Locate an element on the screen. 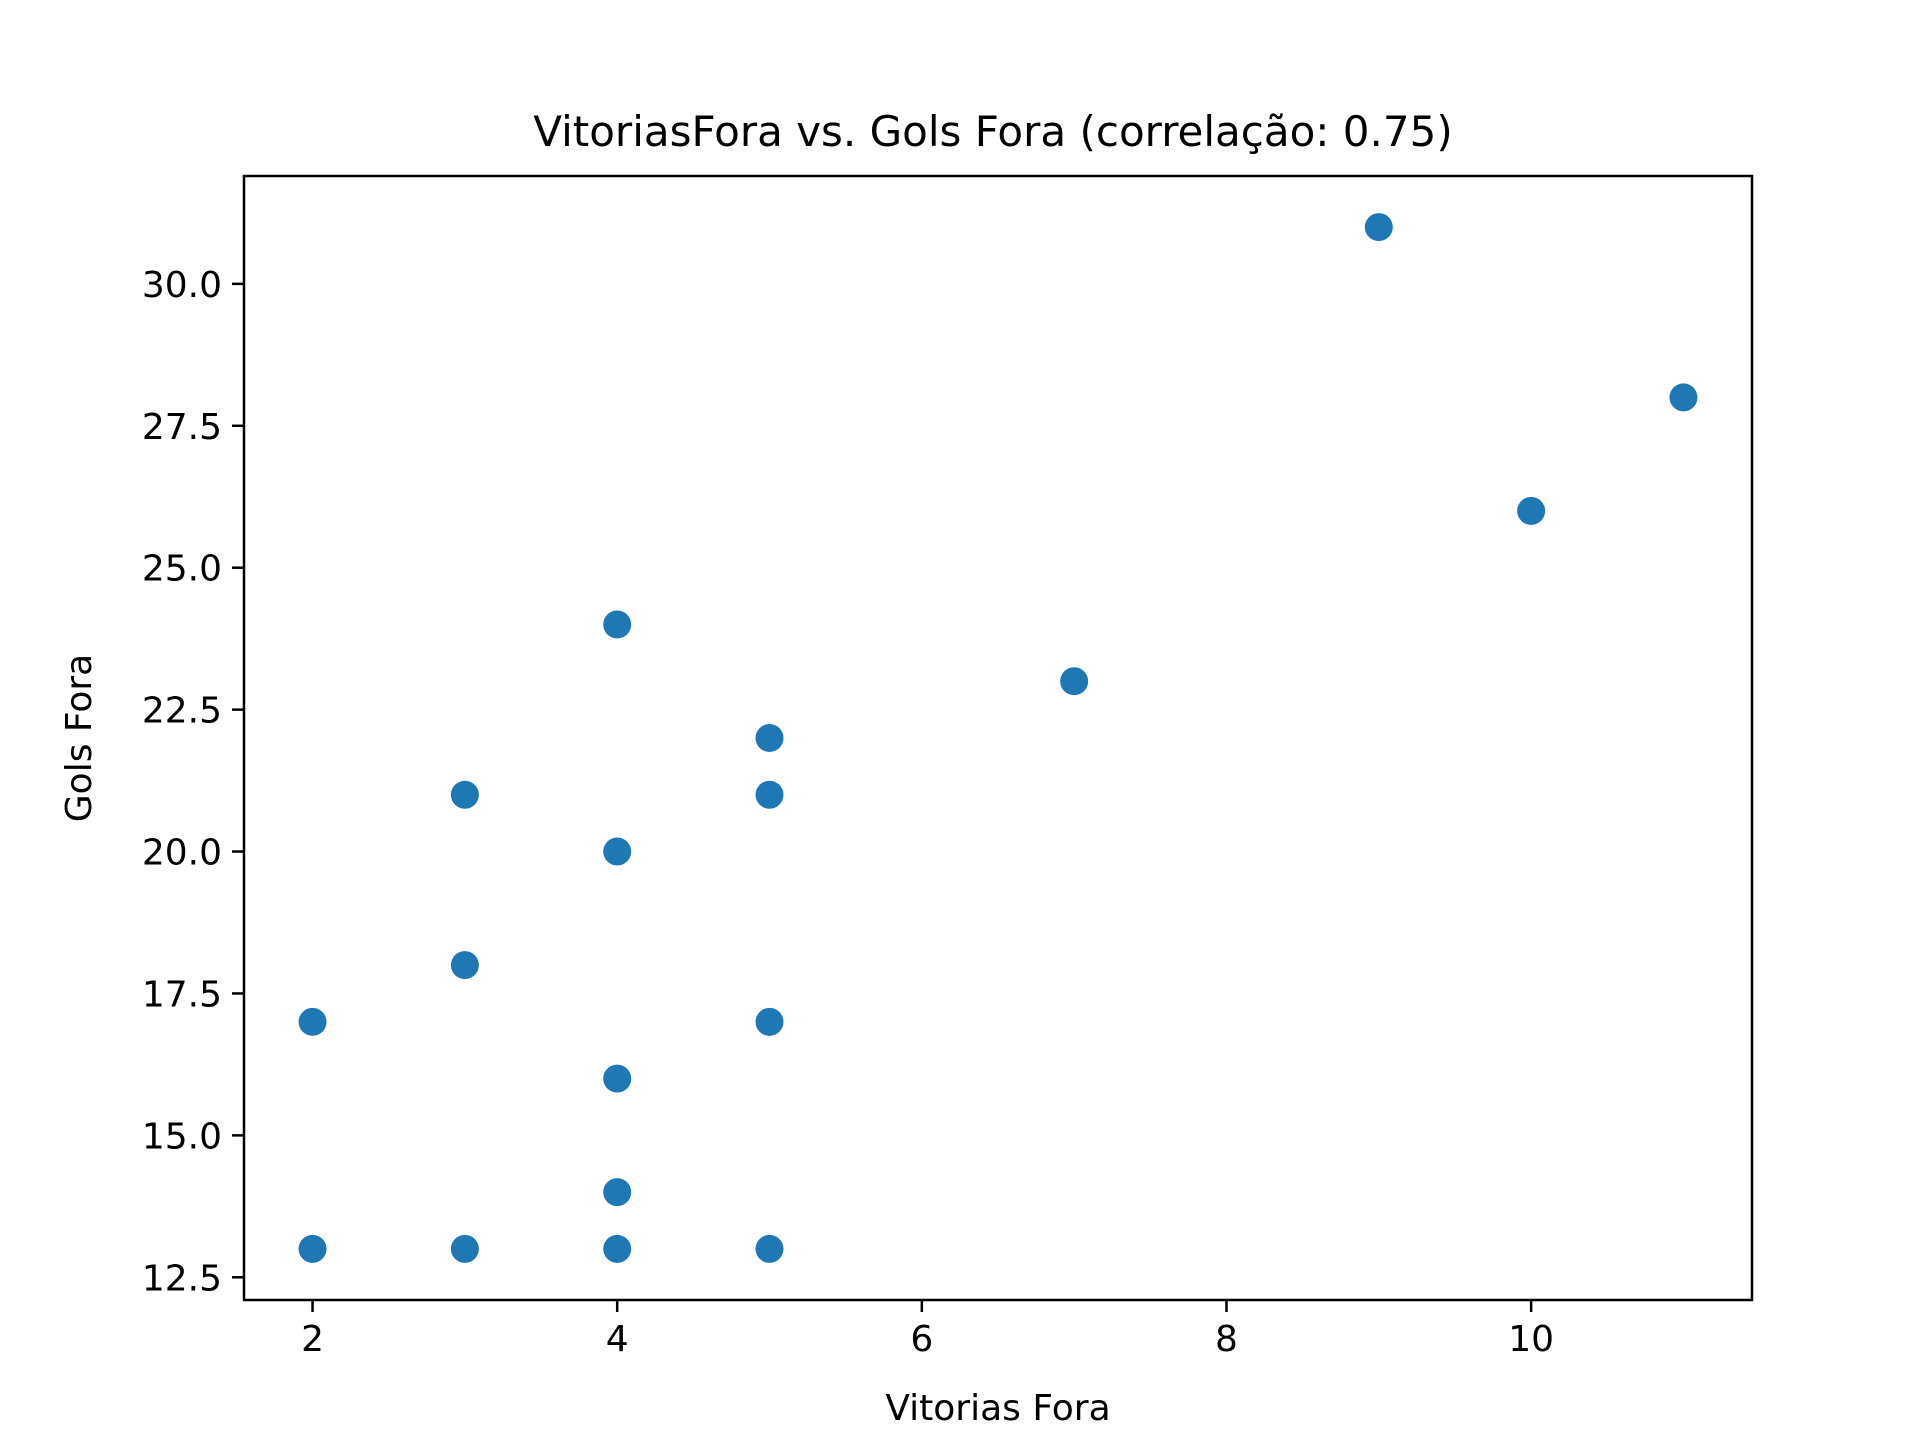 Image resolution: width=1920 pixels, height=1444 pixels. y-tick-label: 30.0 is located at coordinates (182, 285).